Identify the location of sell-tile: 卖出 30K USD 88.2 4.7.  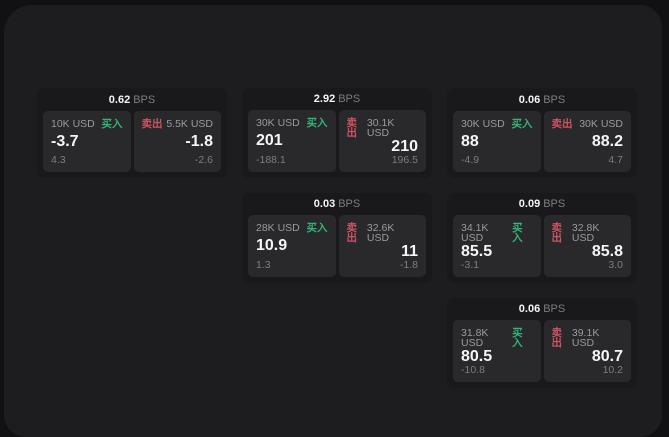
(587, 141).